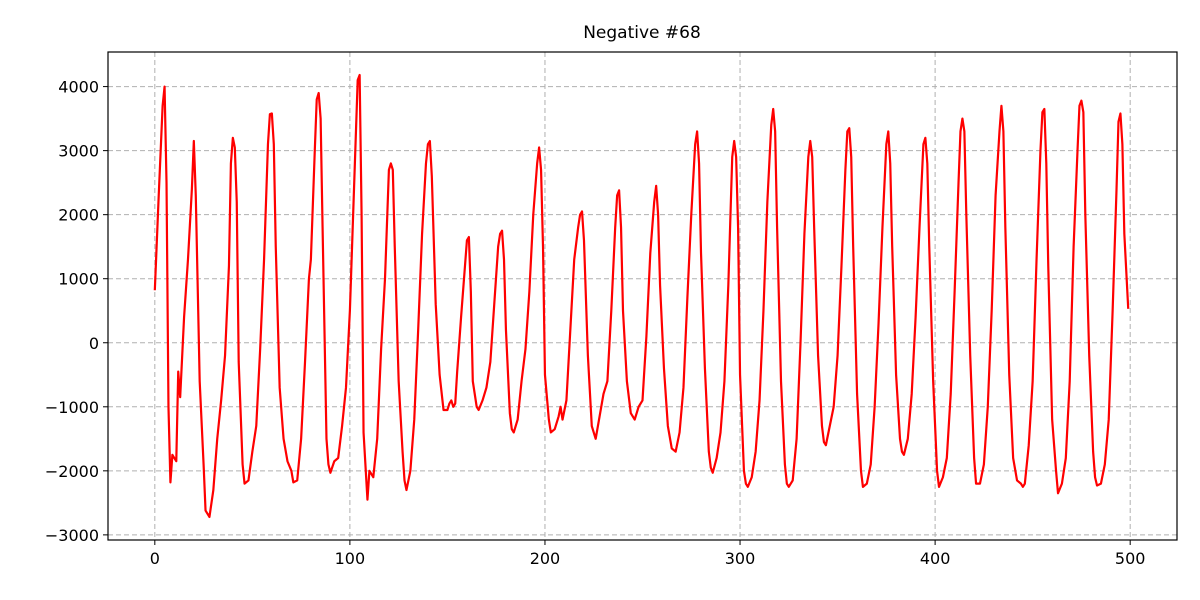 The width and height of the screenshot is (1200, 600). I want to click on y-tick-label: 4000, so click(78, 87).